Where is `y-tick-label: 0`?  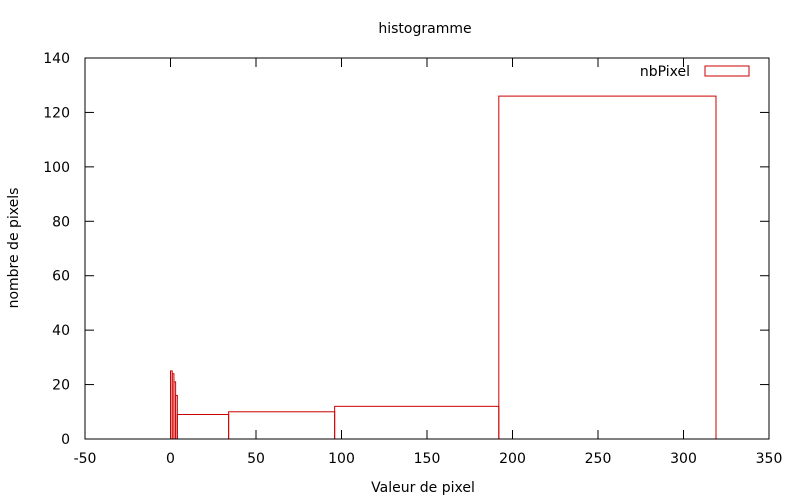
y-tick-label: 0 is located at coordinates (65, 440).